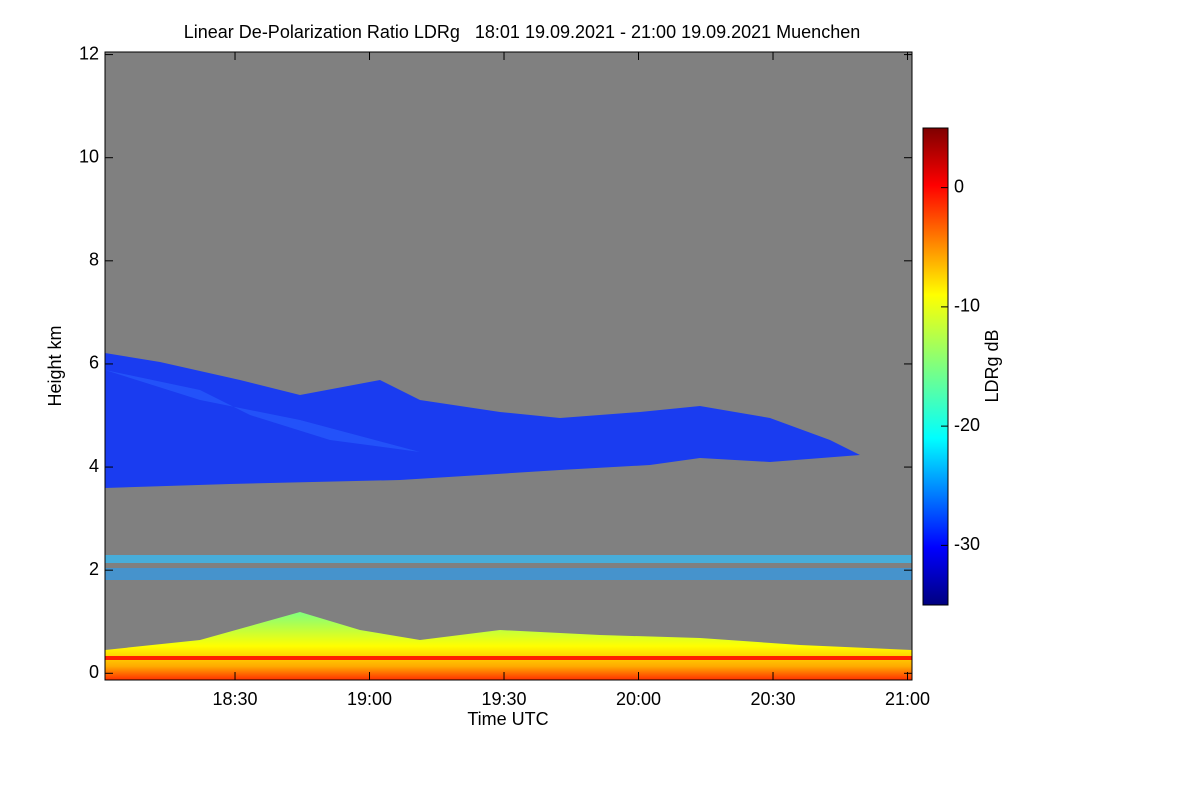 This screenshot has width=1200, height=805. I want to click on x-tick-label: 19:00, so click(369, 699).